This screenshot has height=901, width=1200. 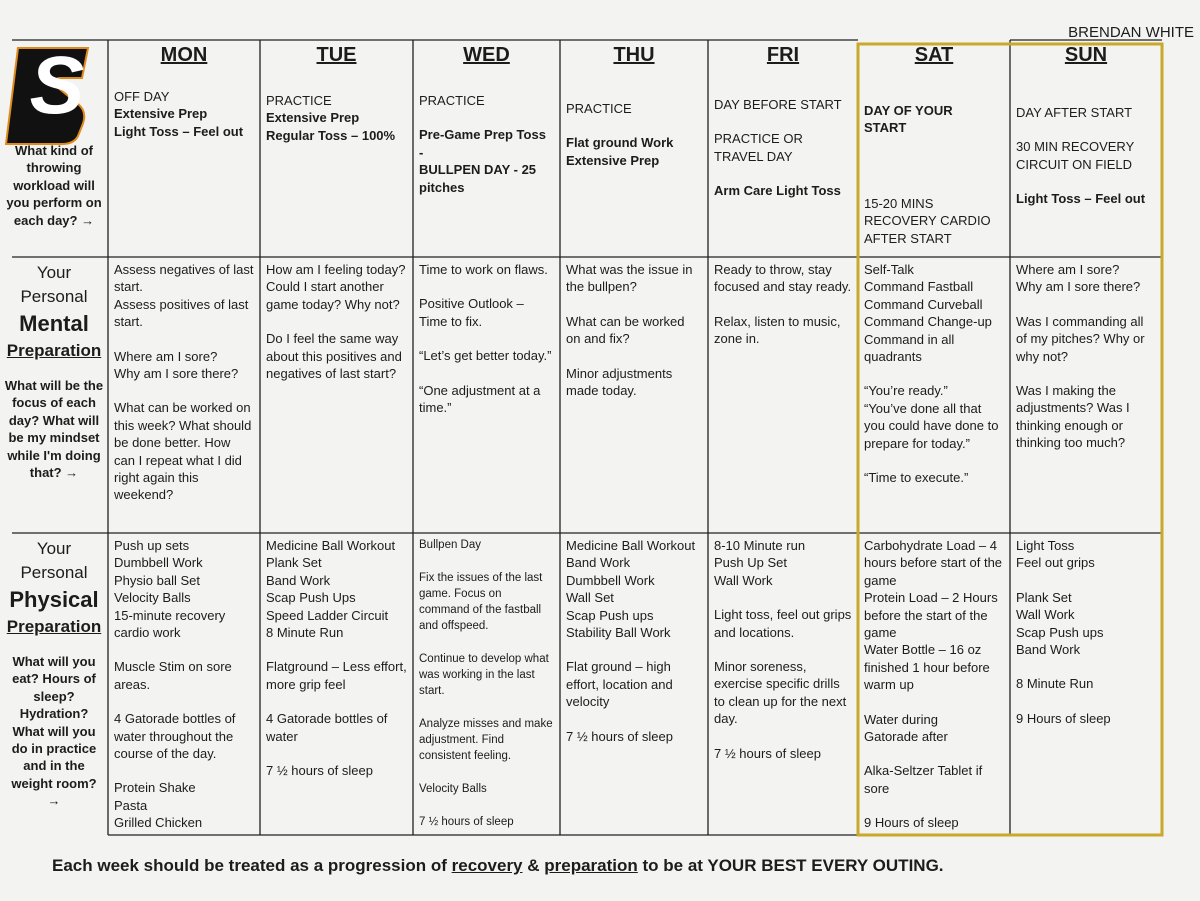 What do you see at coordinates (54, 272) in the screenshot?
I see `row-title: Your` at bounding box center [54, 272].